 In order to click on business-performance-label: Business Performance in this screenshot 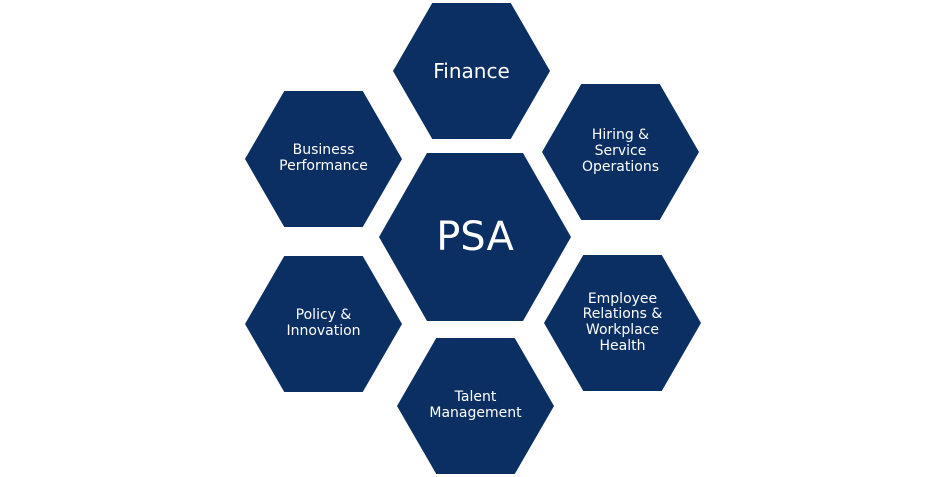, I will do `click(323, 158)`.